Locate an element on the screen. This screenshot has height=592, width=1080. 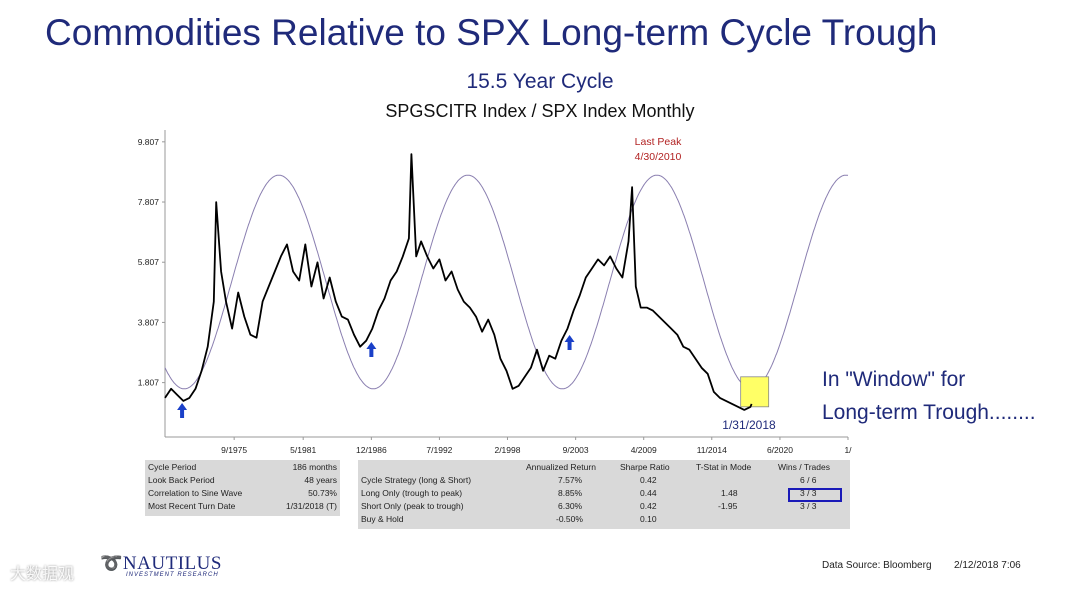
y-tick-label: 1.807 is located at coordinates (149, 383).